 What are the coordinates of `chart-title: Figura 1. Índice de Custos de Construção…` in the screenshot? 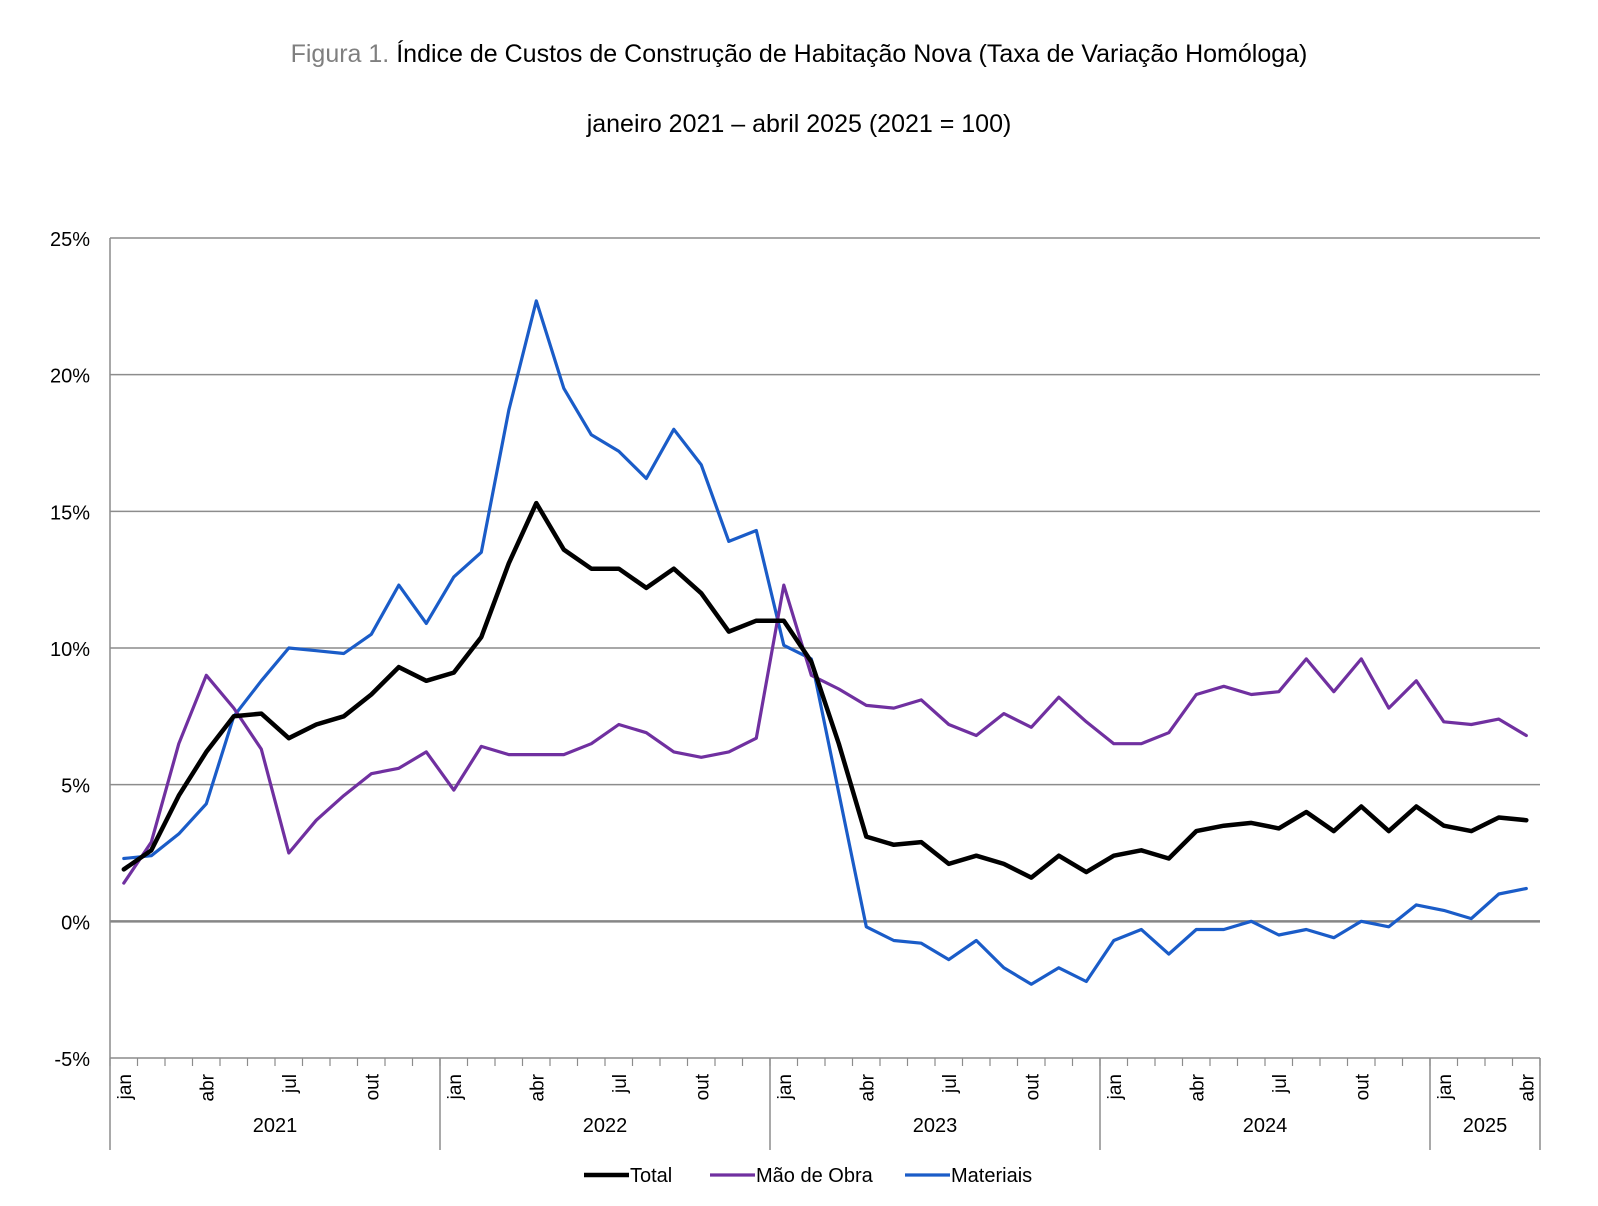 It's located at (799, 54).